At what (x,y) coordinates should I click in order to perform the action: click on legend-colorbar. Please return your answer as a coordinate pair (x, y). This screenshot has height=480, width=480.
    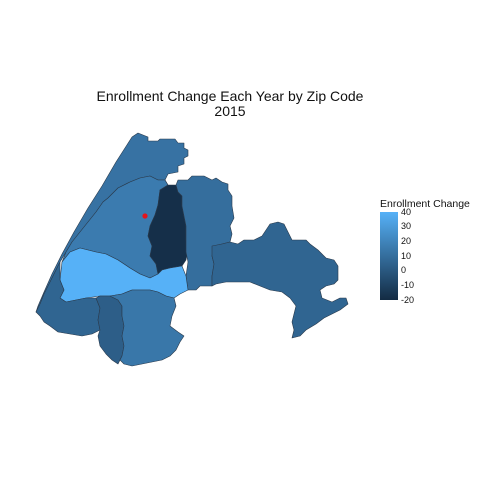
    Looking at the image, I should click on (389, 256).